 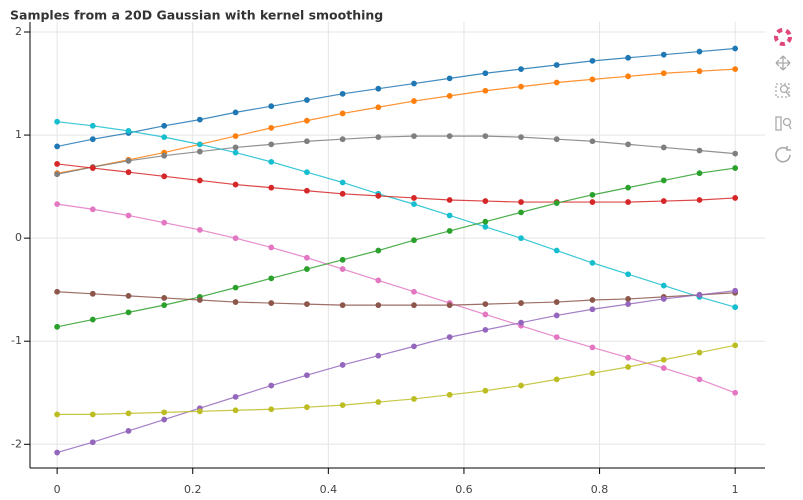 What do you see at coordinates (783, 90) in the screenshot?
I see `box-zoom-tool` at bounding box center [783, 90].